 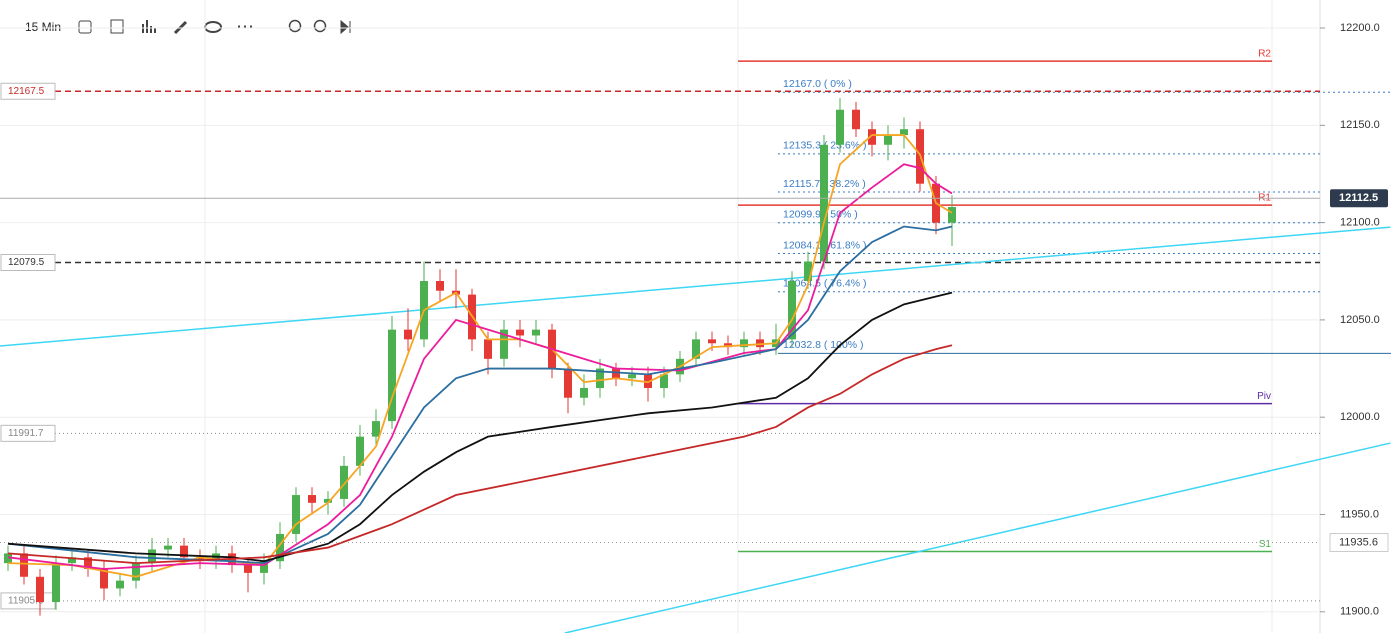 I want to click on icon-indicators, so click(x=85, y=27).